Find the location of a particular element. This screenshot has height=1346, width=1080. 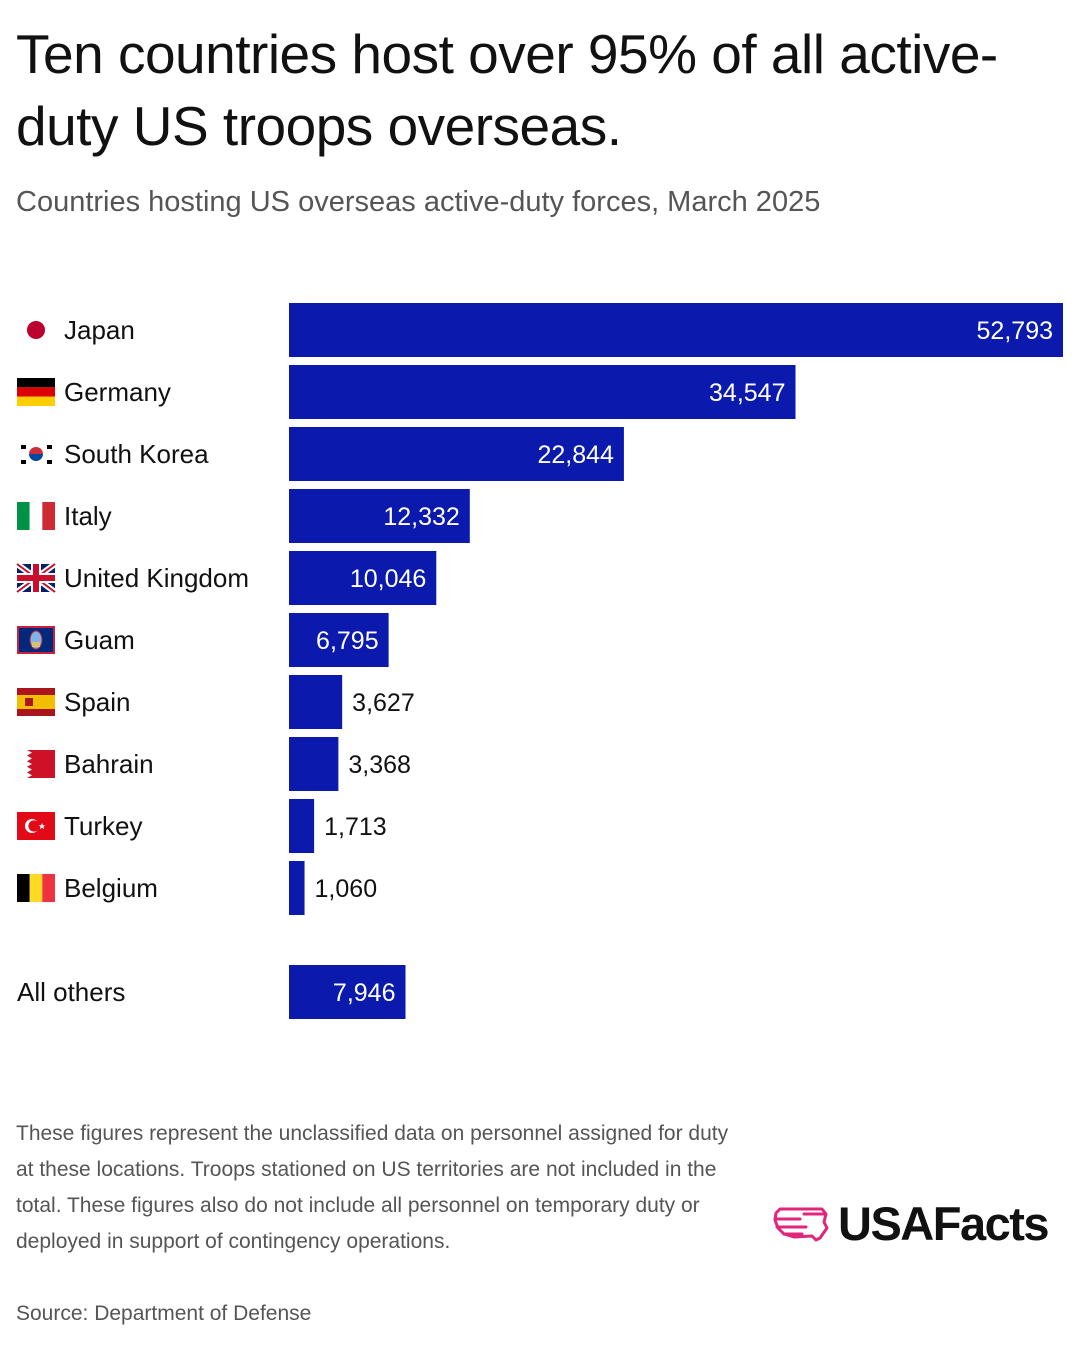

united-kingdom-flag-icon is located at coordinates (36, 578).